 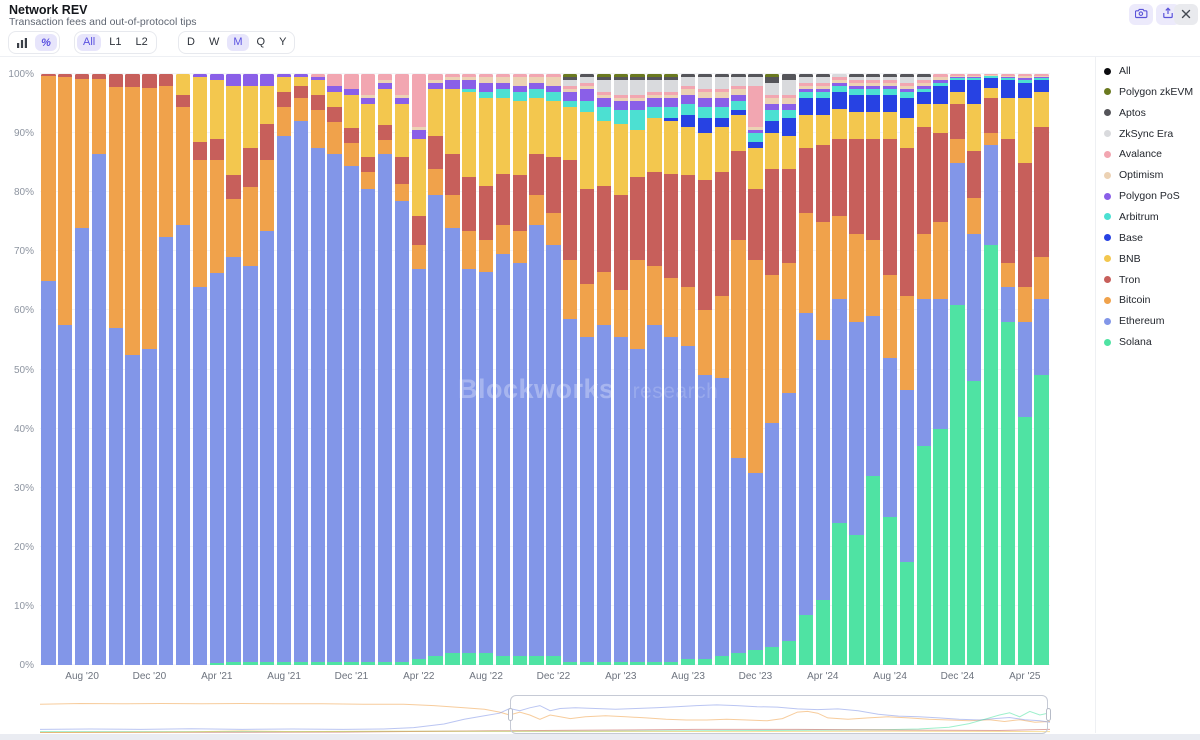 I want to click on screenshot-button, so click(x=1141, y=14).